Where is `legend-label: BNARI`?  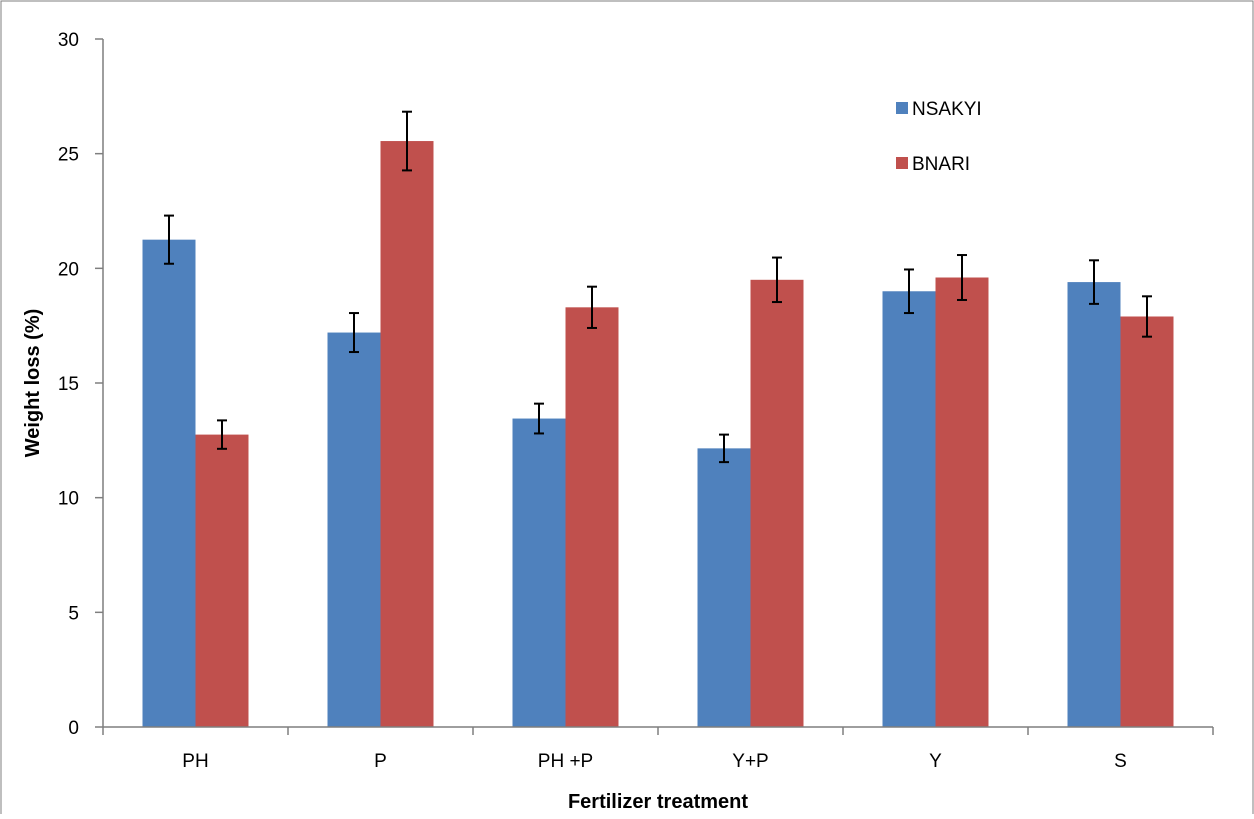
legend-label: BNARI is located at coordinates (941, 164).